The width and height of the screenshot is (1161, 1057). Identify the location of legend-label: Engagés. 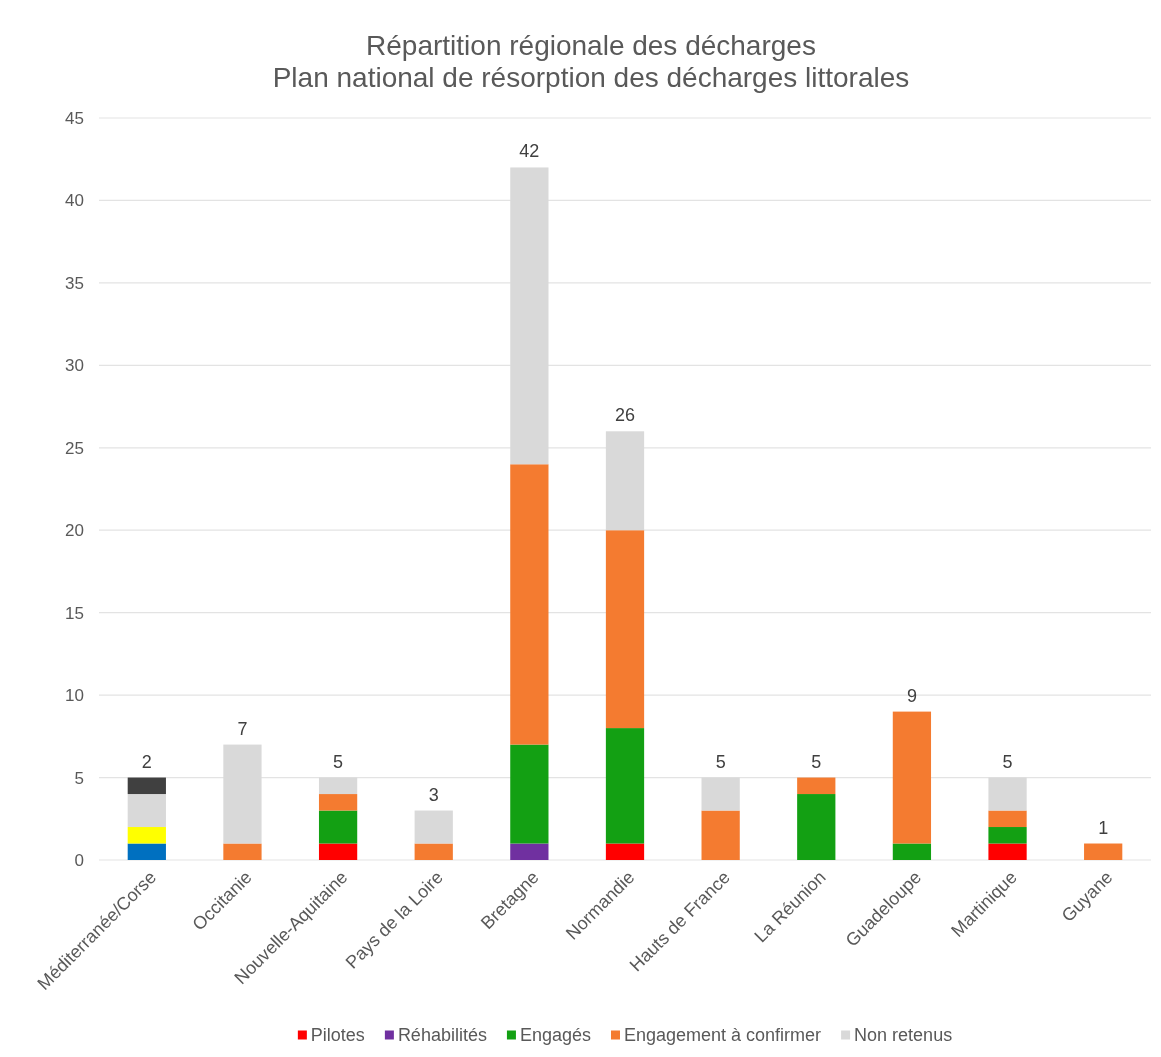
(555, 1035).